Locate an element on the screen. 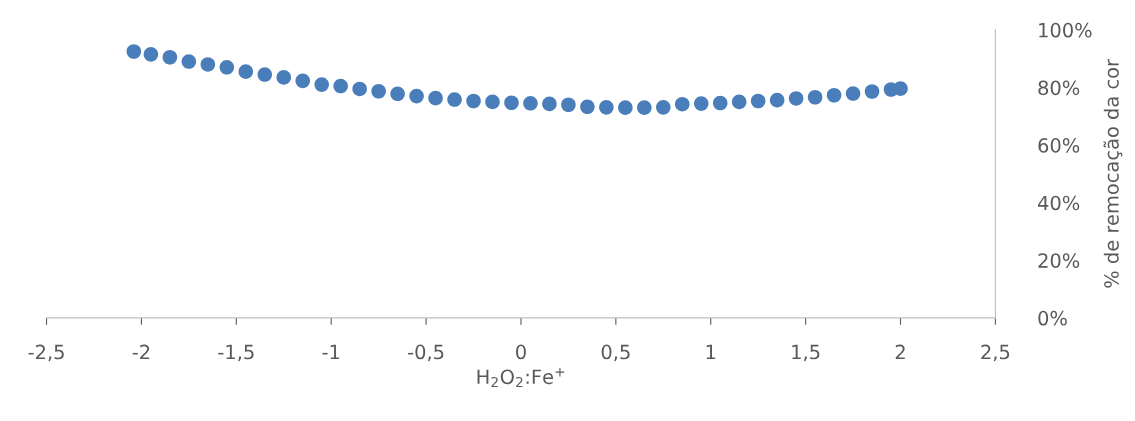 Image resolution: width=1135 pixels, height=421 pixels. x-tick-label: 0,5 is located at coordinates (615, 353).